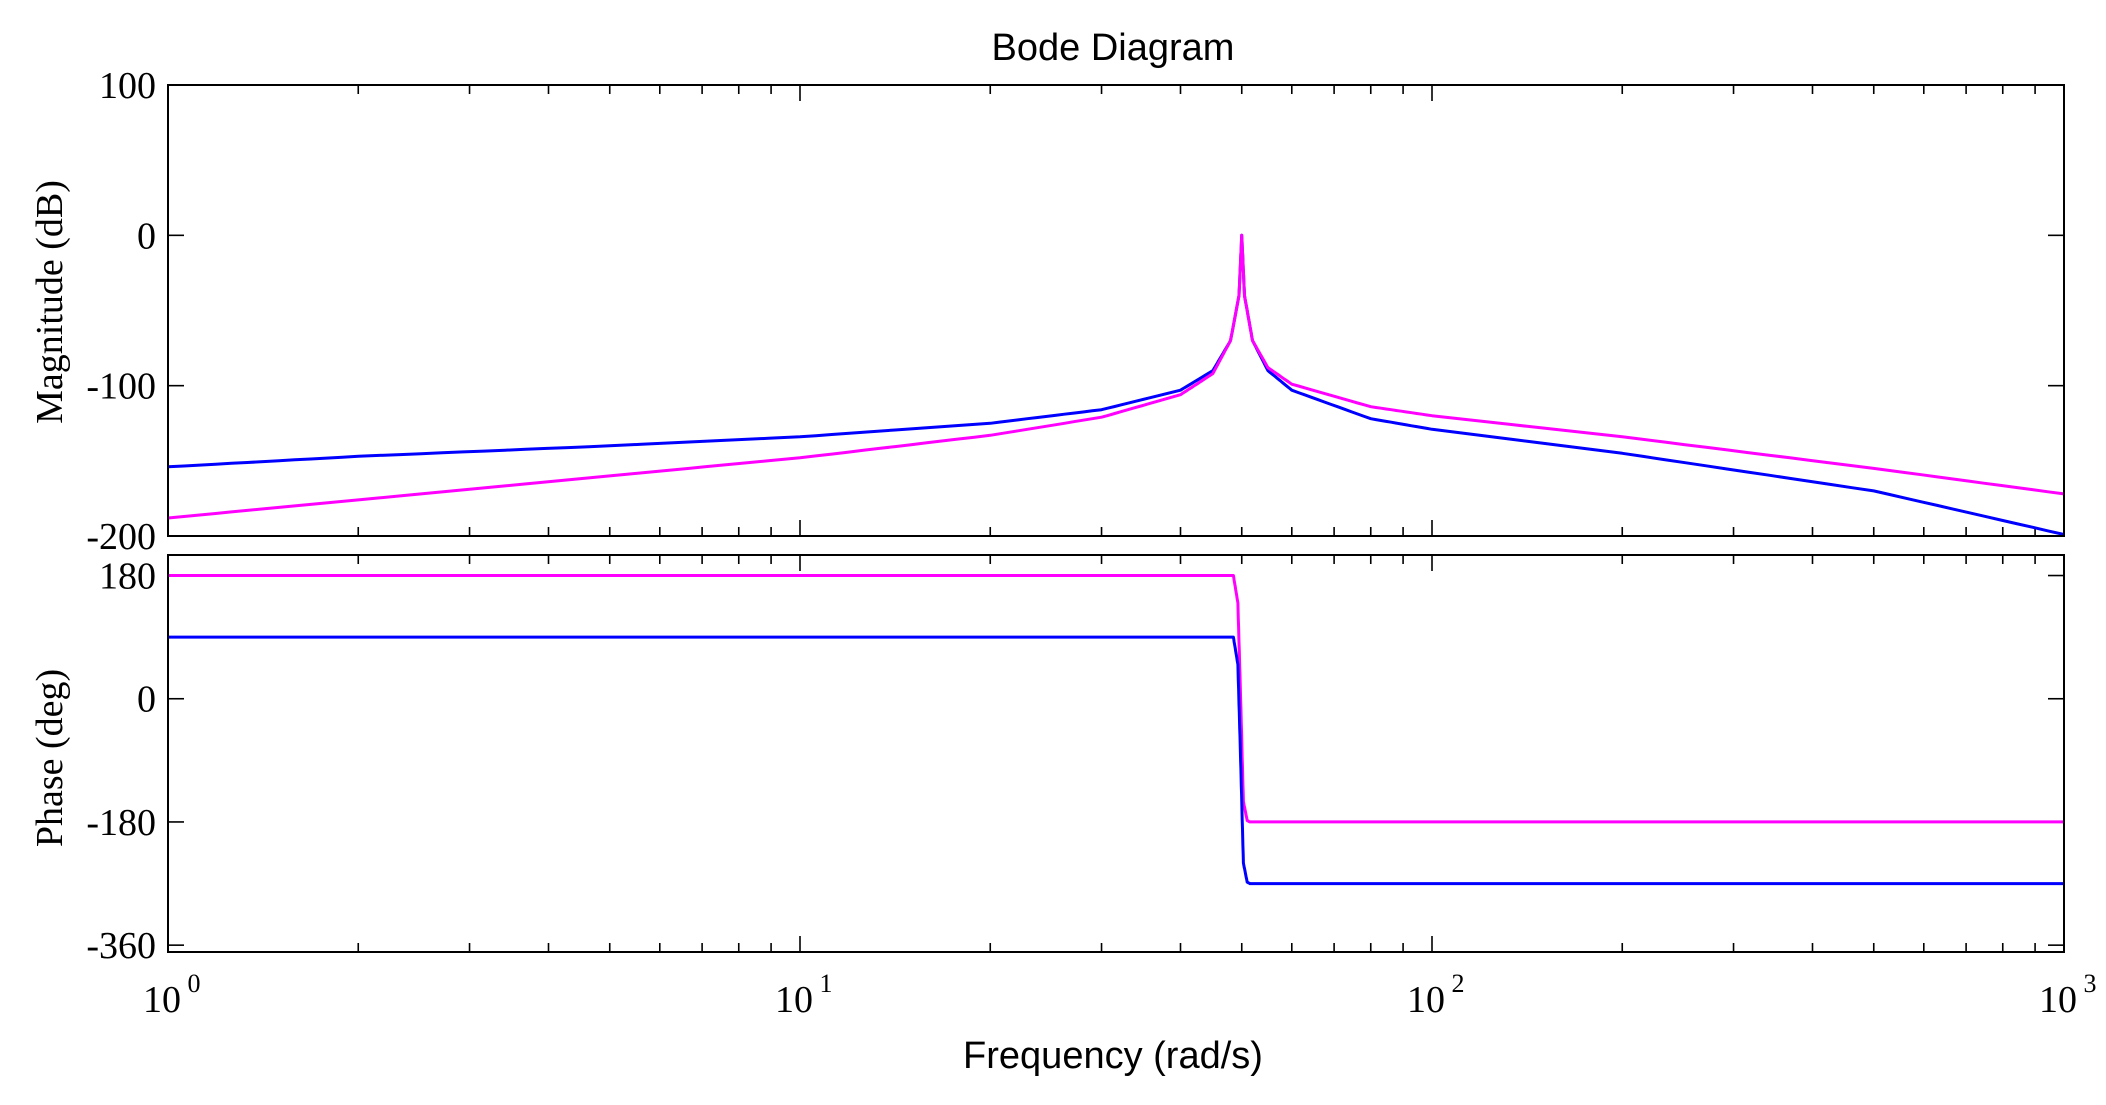 Image resolution: width=2106 pixels, height=1105 pixels. Describe the element at coordinates (826, 983) in the screenshot. I see `x-tick-exponent: 1` at that location.